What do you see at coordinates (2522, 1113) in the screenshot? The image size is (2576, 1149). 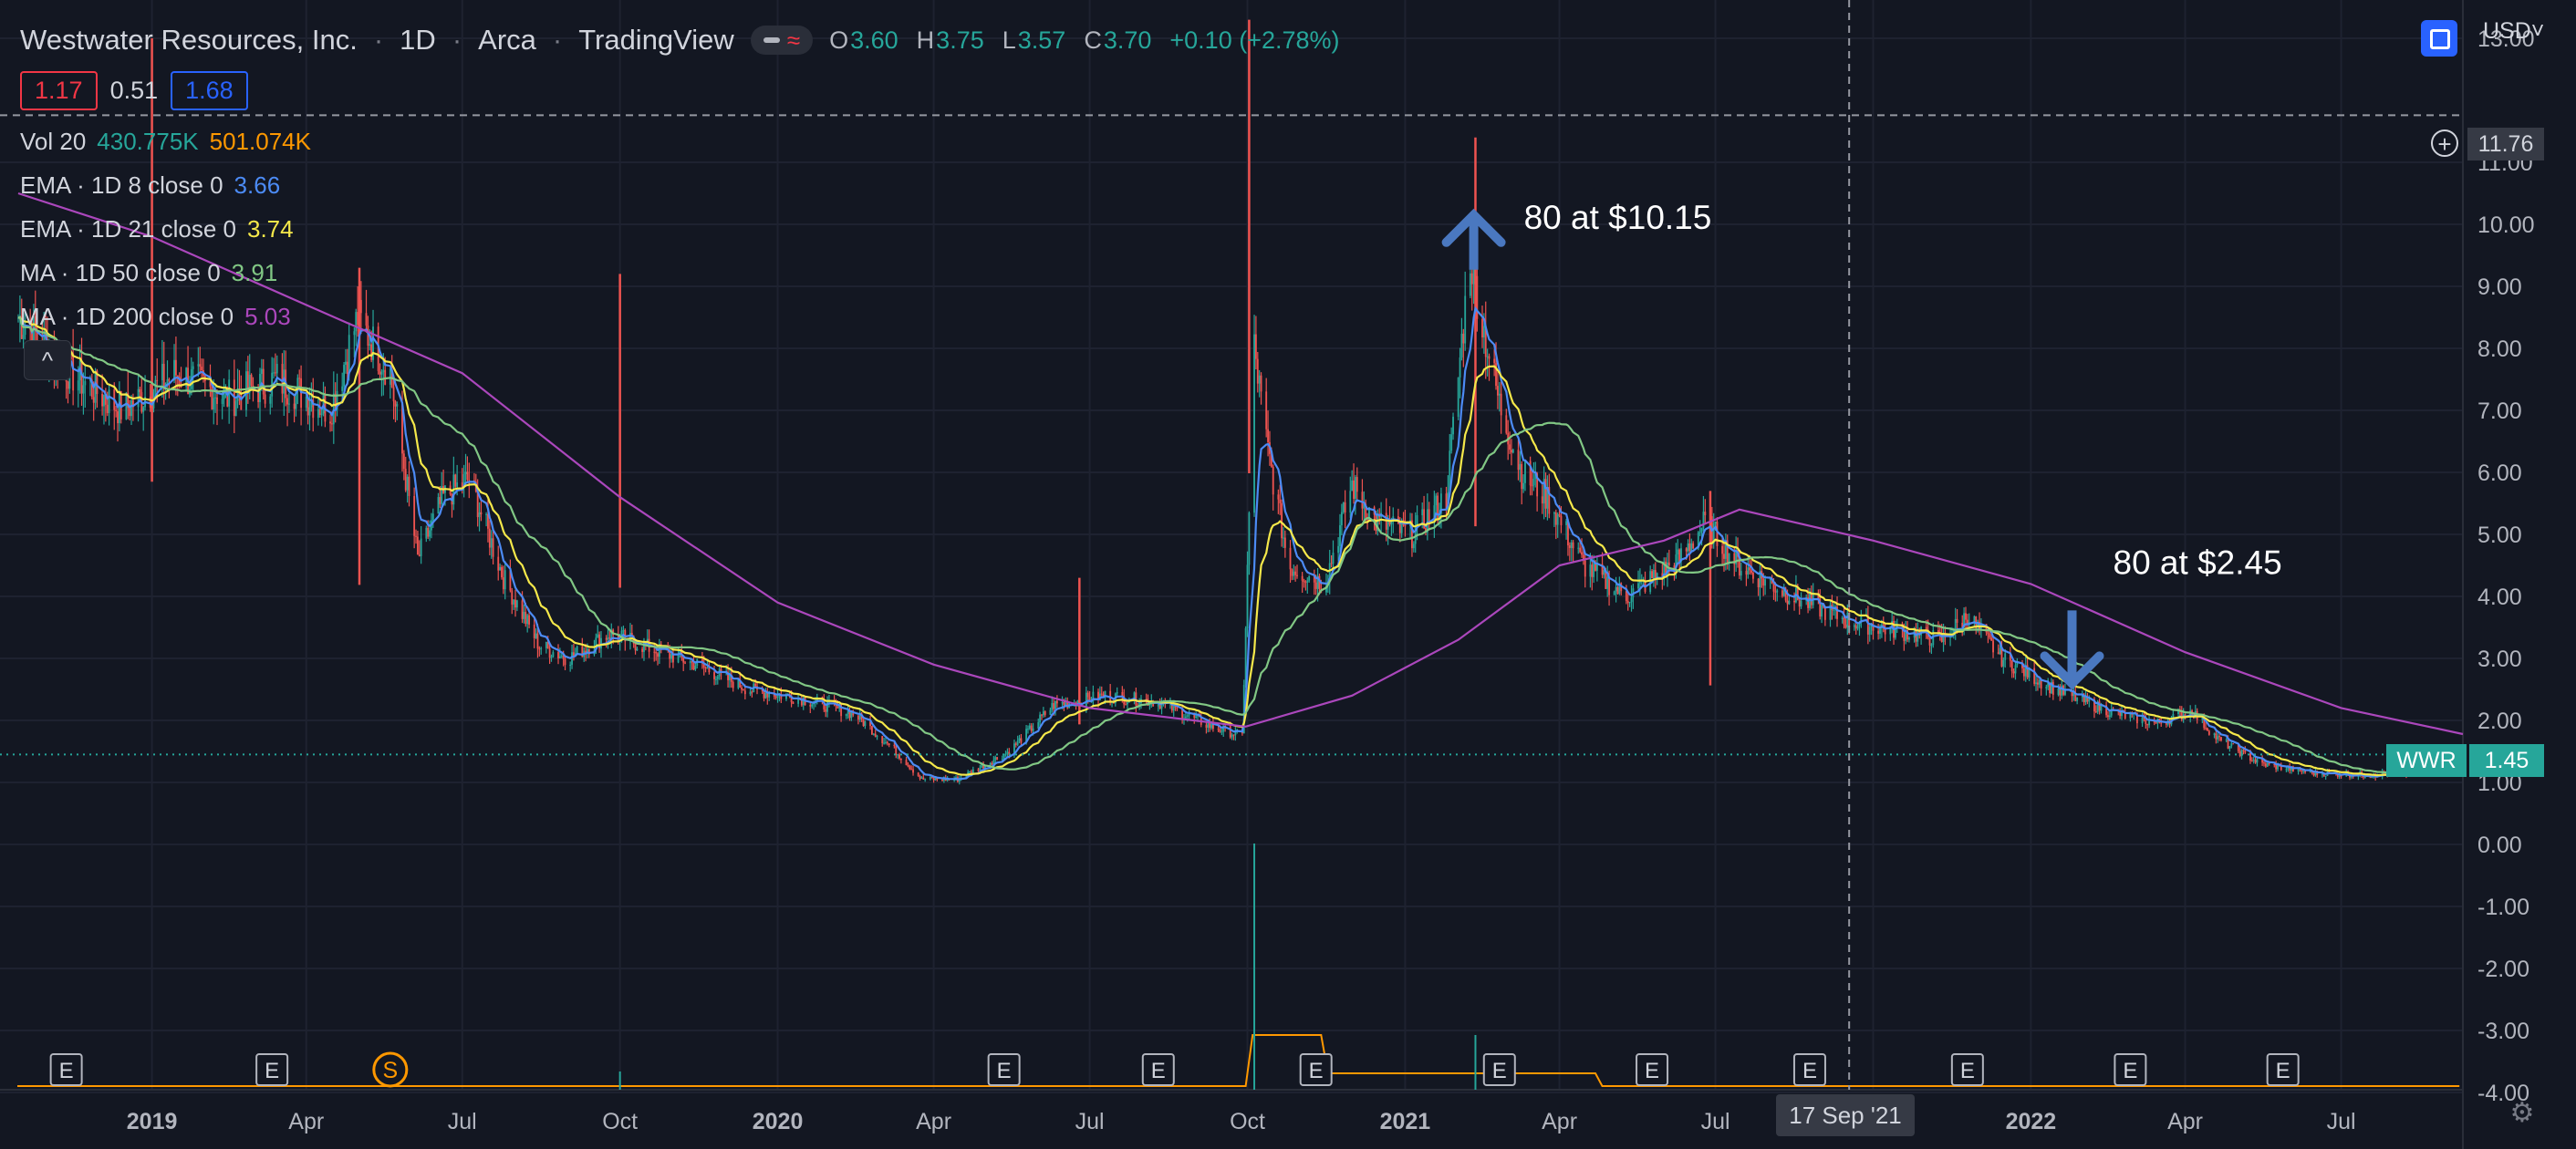 I see `settings-gear-icon: ⚙` at bounding box center [2522, 1113].